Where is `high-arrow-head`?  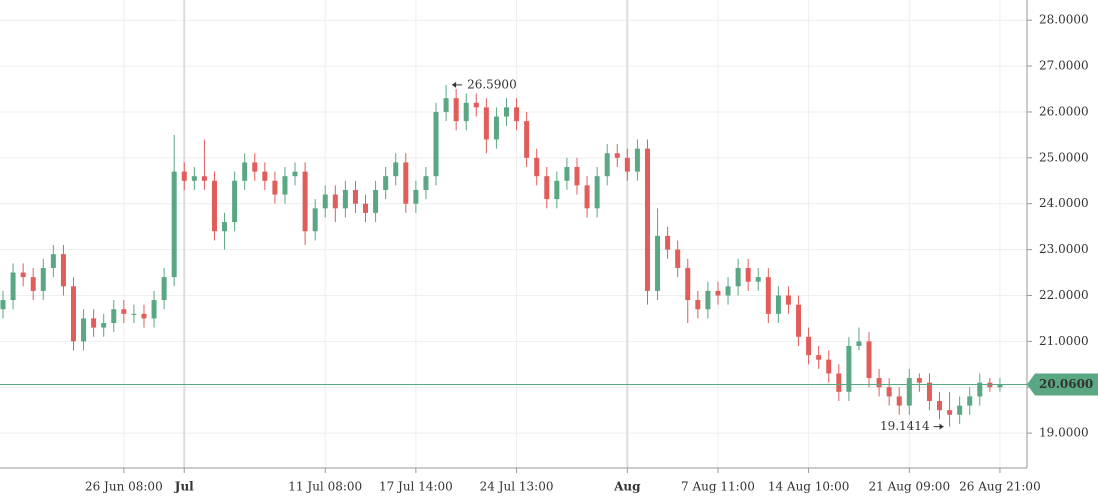 high-arrow-head is located at coordinates (454, 84).